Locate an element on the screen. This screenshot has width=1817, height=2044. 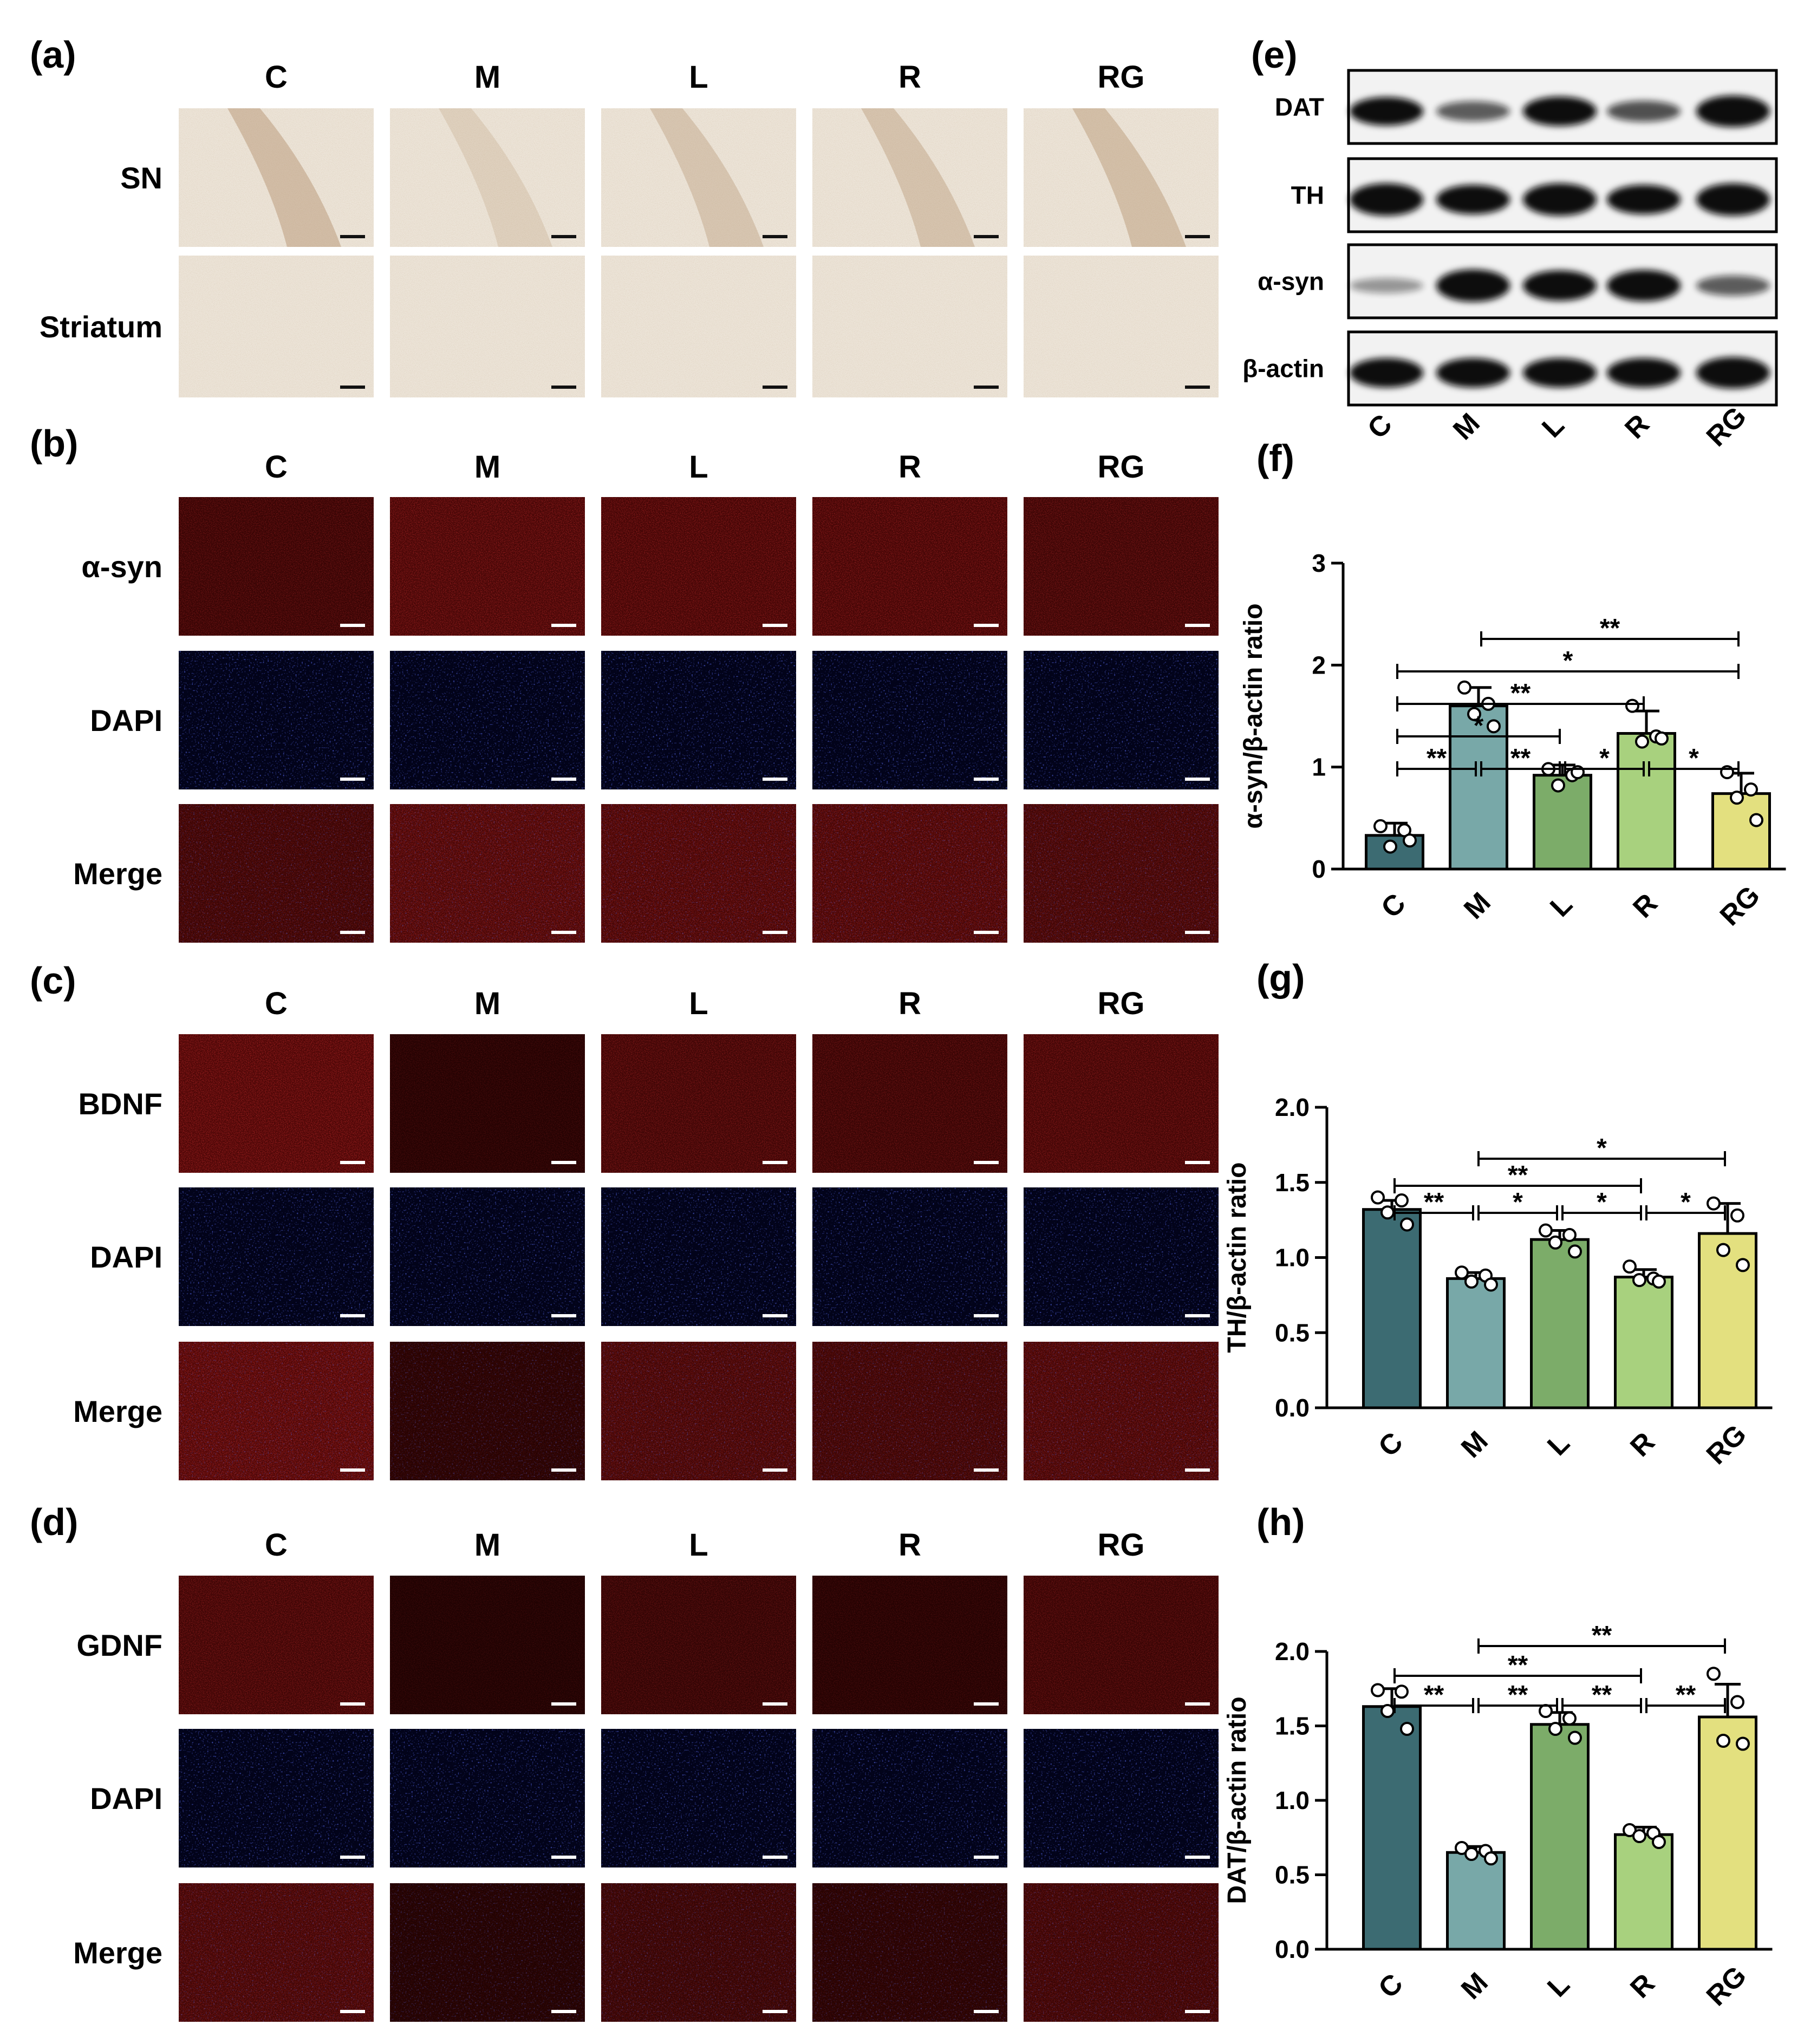
western-blot-panel: (e) DAT TH α-syn β-actin C M L R RG is located at coordinates (1510, 243).